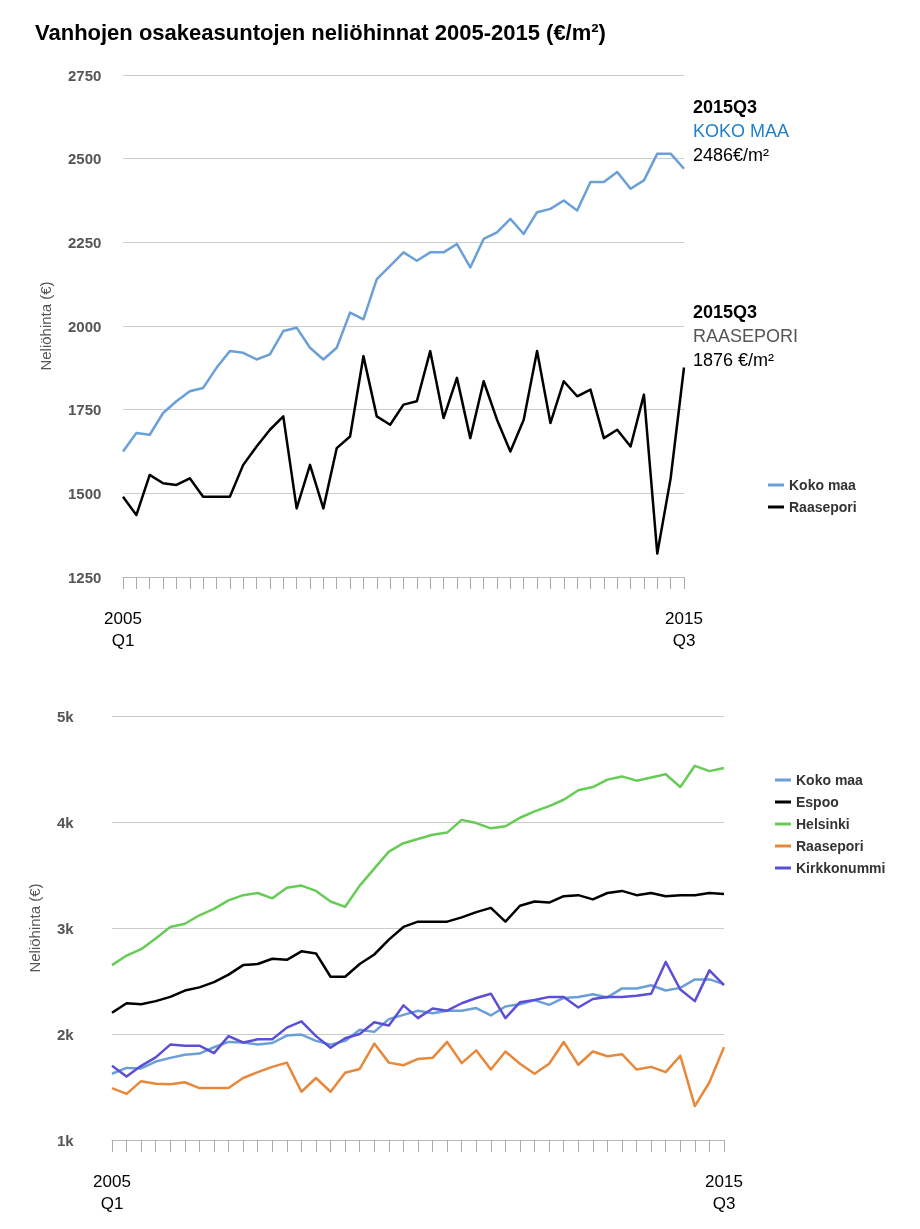 The width and height of the screenshot is (920, 1229). Describe the element at coordinates (85, 410) in the screenshot. I see `y-tick-label: 1750` at that location.